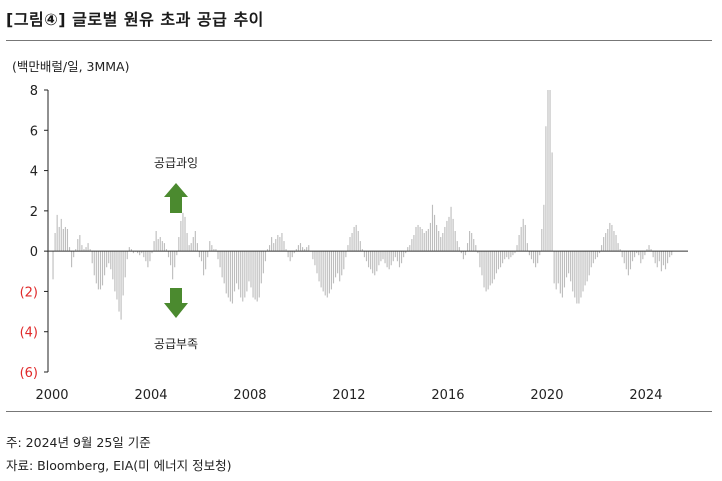  Describe the element at coordinates (176, 303) in the screenshot. I see `deficit-arrow-icon` at that location.